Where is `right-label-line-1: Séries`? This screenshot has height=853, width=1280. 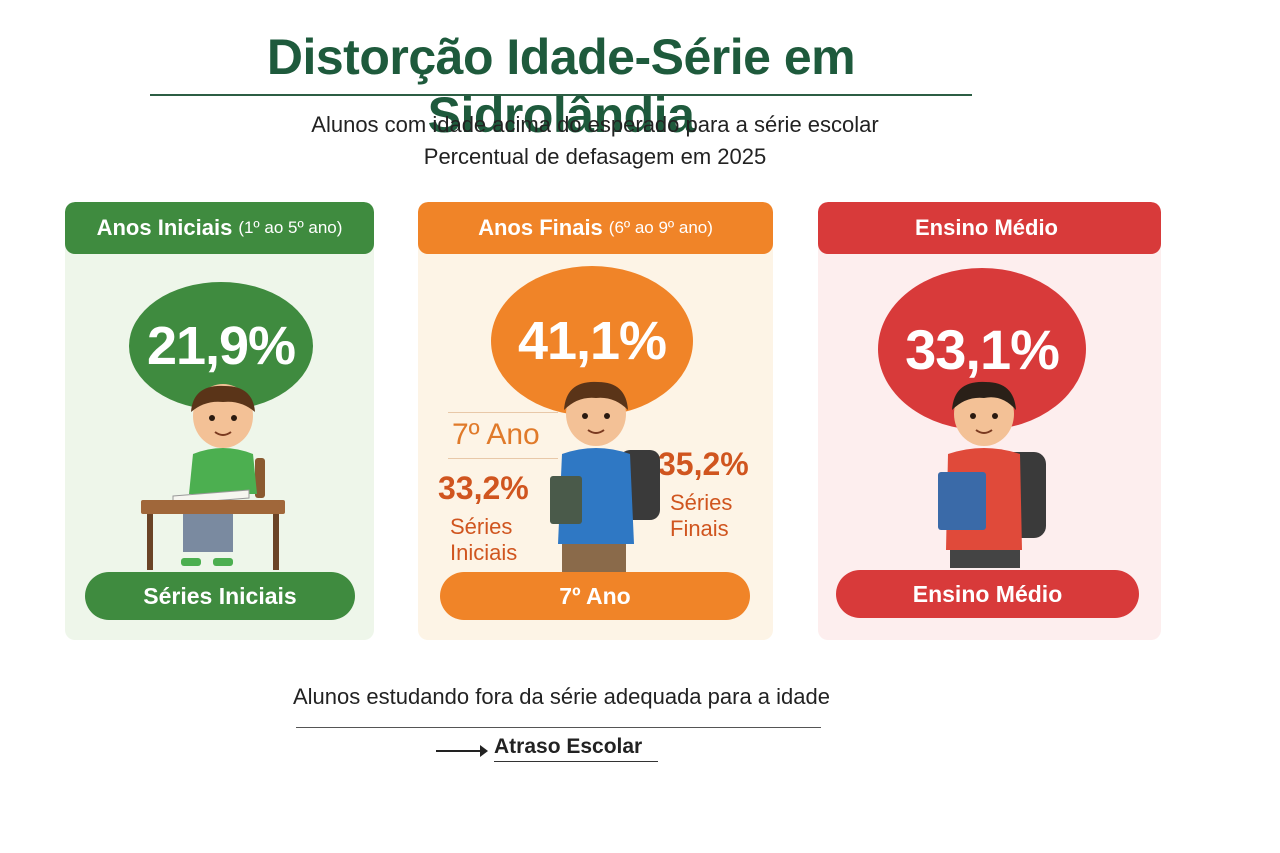 right-label-line-1: Séries is located at coordinates (701, 502).